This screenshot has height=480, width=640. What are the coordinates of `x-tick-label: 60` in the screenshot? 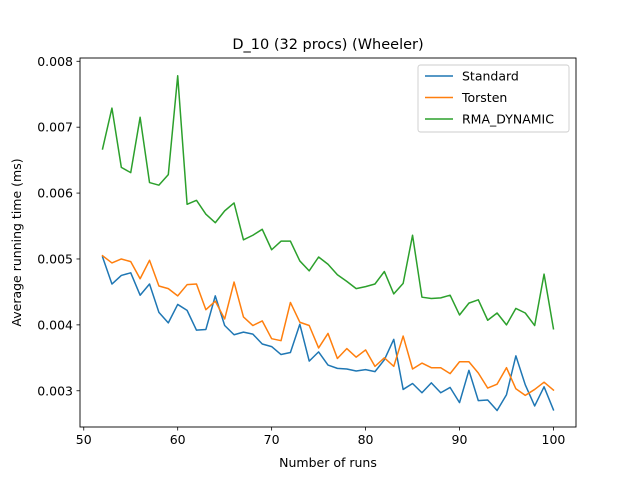 It's located at (178, 439).